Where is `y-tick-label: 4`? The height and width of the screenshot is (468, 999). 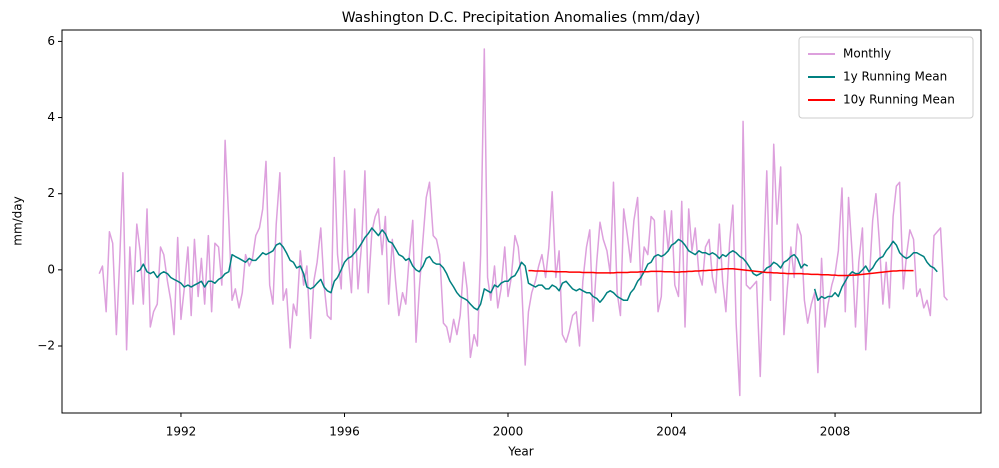 y-tick-label: 4 is located at coordinates (51, 117).